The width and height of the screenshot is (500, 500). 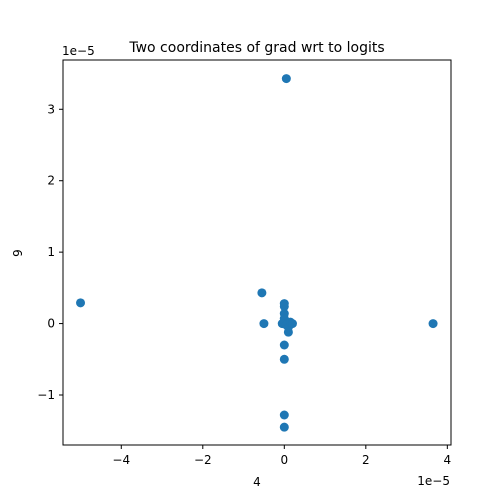 I want to click on y-tick-label: 3, so click(x=51, y=109).